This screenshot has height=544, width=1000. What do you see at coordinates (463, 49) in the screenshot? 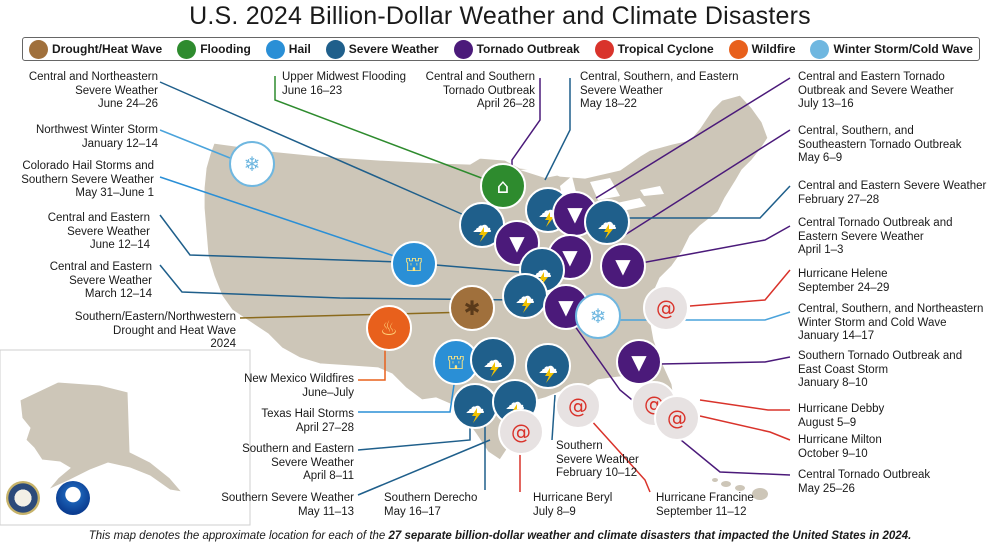
I see `tornado-icon` at bounding box center [463, 49].